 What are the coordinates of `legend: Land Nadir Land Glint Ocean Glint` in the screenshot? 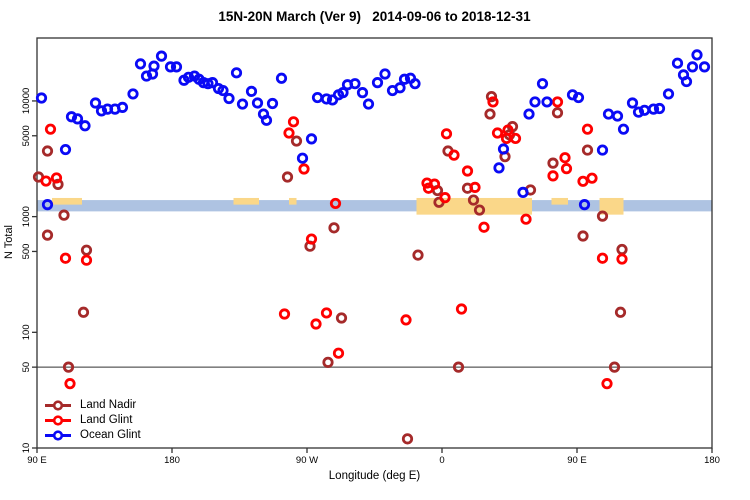 It's located at (92, 420).